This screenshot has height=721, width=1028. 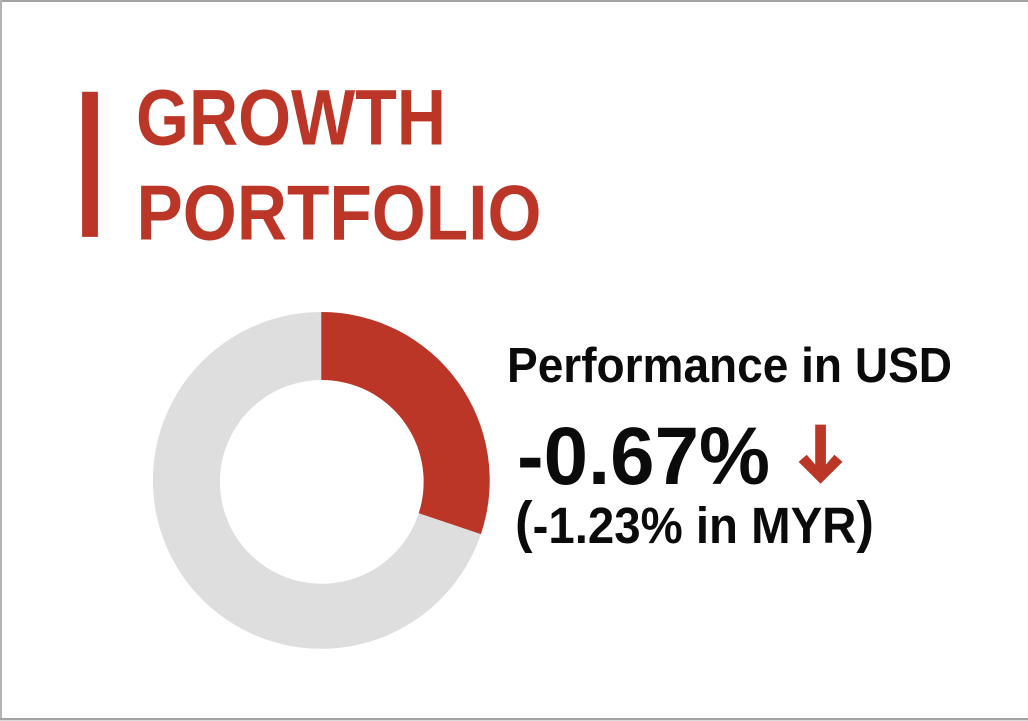 What do you see at coordinates (643, 456) in the screenshot?
I see `svg-text: -0.67%` at bounding box center [643, 456].